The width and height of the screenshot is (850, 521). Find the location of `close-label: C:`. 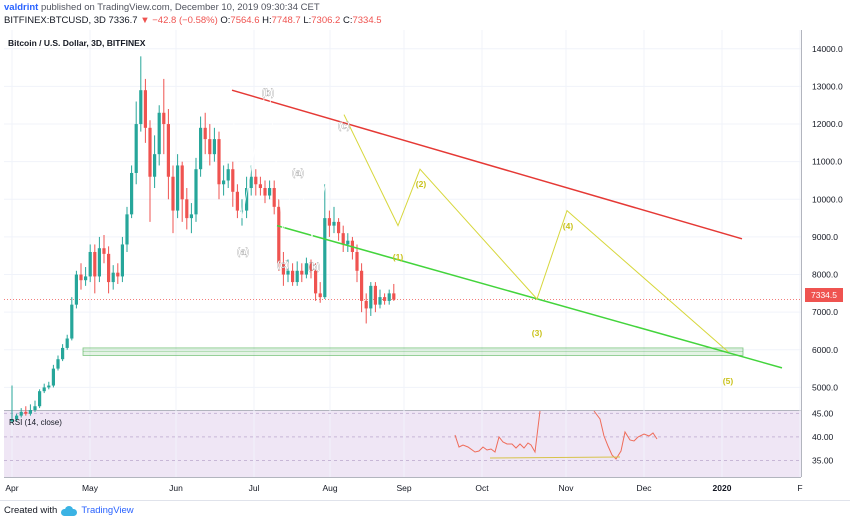

close-label: C: is located at coordinates (347, 20).